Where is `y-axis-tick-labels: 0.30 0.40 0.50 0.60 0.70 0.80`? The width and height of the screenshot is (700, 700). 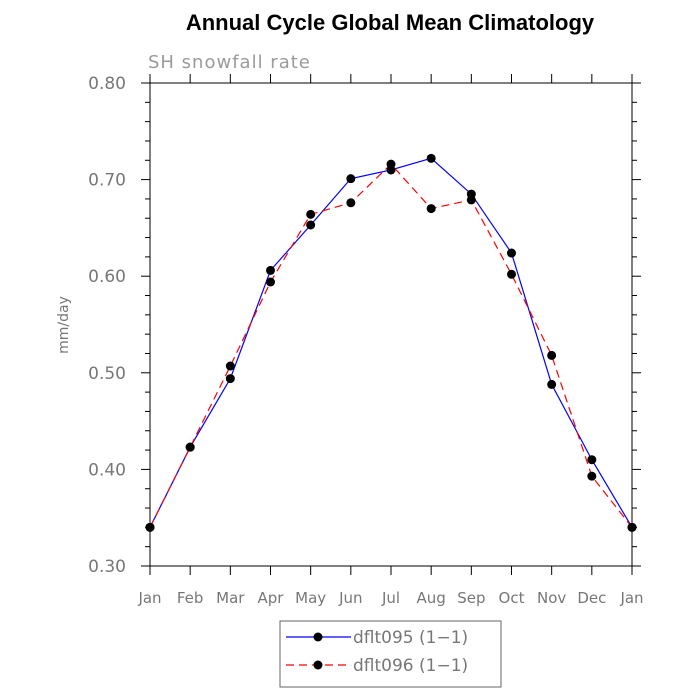 y-axis-tick-labels: 0.30 0.40 0.50 0.60 0.70 0.80 is located at coordinates (107, 325).